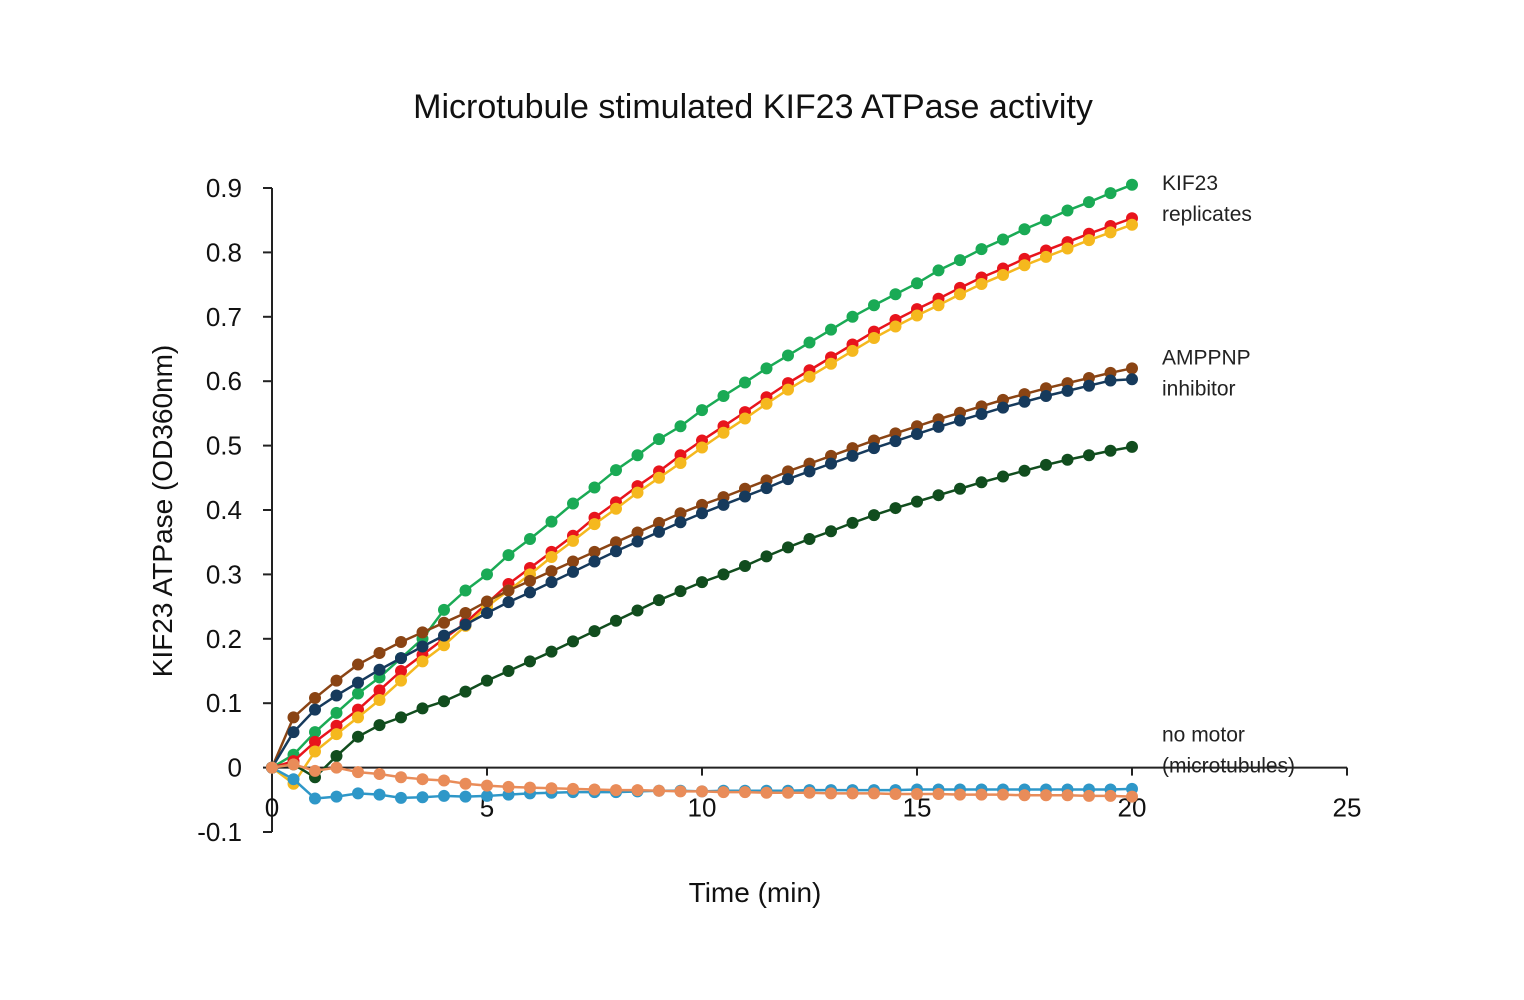 Image resolution: width=1524 pixels, height=1000 pixels. What do you see at coordinates (1347, 808) in the screenshot?
I see `x-tick-label: 25` at bounding box center [1347, 808].